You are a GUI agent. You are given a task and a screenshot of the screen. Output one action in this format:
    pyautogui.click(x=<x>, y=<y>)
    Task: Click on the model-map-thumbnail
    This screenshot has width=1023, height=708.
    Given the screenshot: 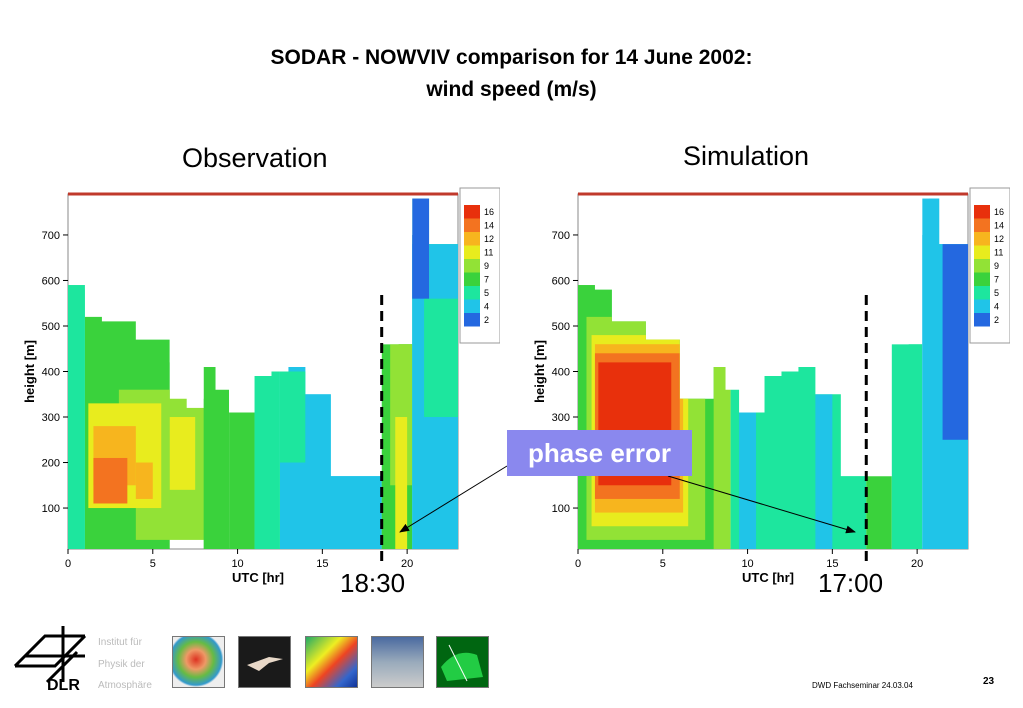 What is the action you would take?
    pyautogui.click(x=331, y=662)
    